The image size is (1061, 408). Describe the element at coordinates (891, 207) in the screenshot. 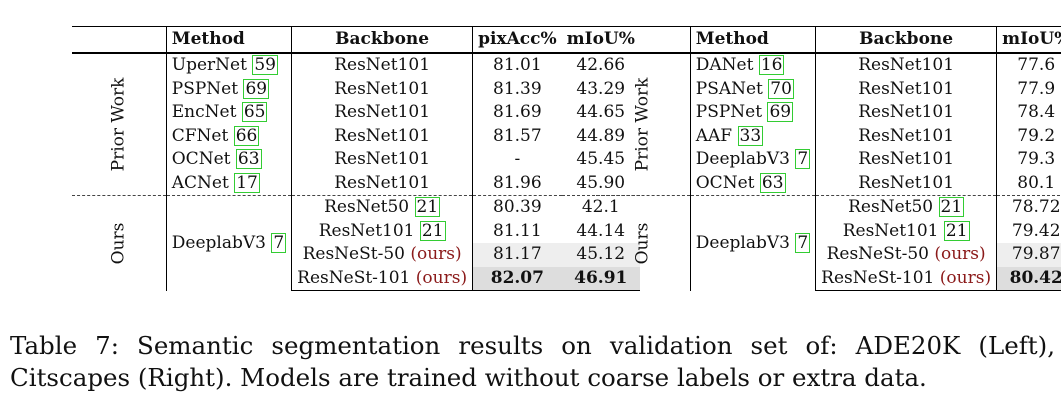

I see `backbone-name: ResNet50` at that location.